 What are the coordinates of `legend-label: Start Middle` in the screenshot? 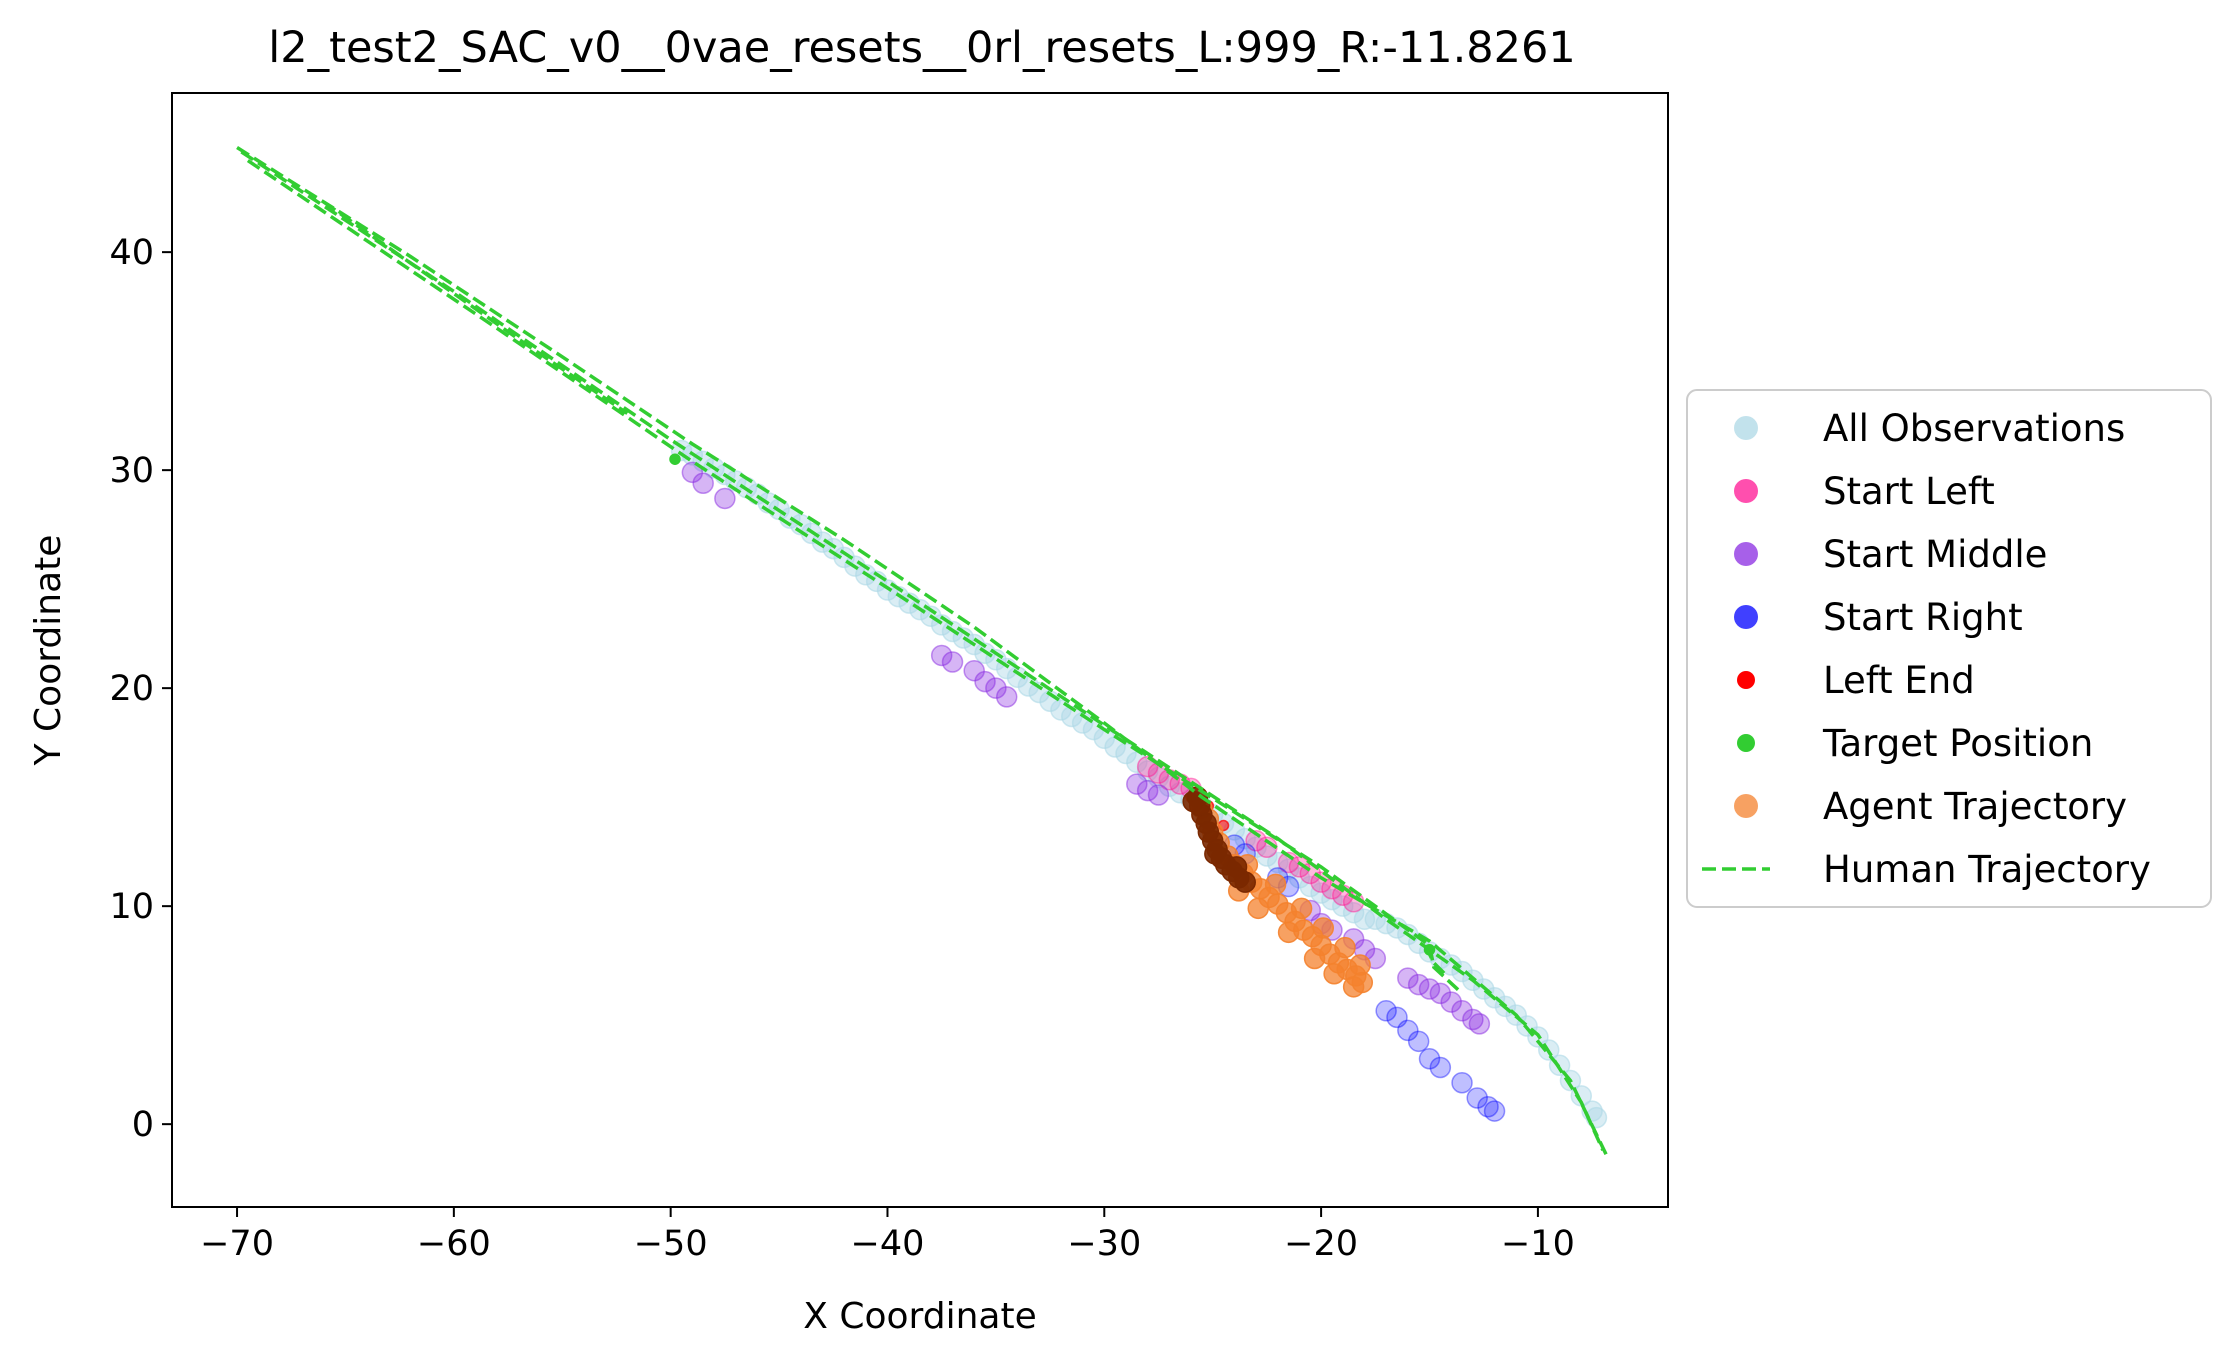 It's located at (1935, 554).